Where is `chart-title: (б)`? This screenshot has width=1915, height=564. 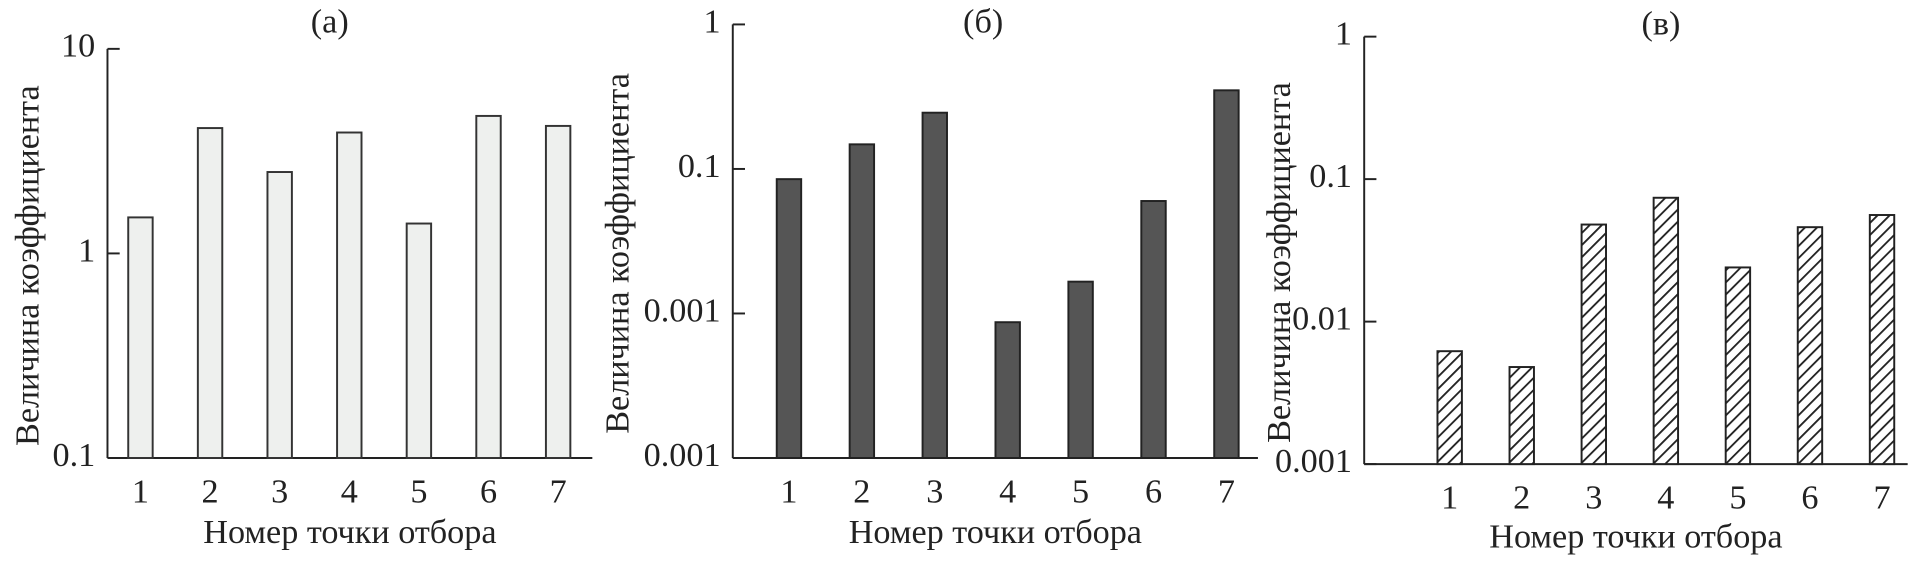 chart-title: (б) is located at coordinates (983, 21).